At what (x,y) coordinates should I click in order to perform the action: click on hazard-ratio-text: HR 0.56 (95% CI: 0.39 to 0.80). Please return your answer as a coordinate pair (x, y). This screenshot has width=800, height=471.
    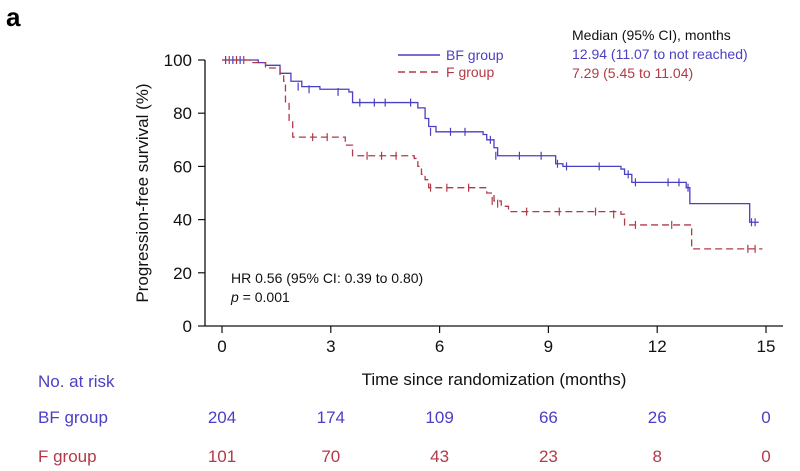
    Looking at the image, I should click on (327, 278).